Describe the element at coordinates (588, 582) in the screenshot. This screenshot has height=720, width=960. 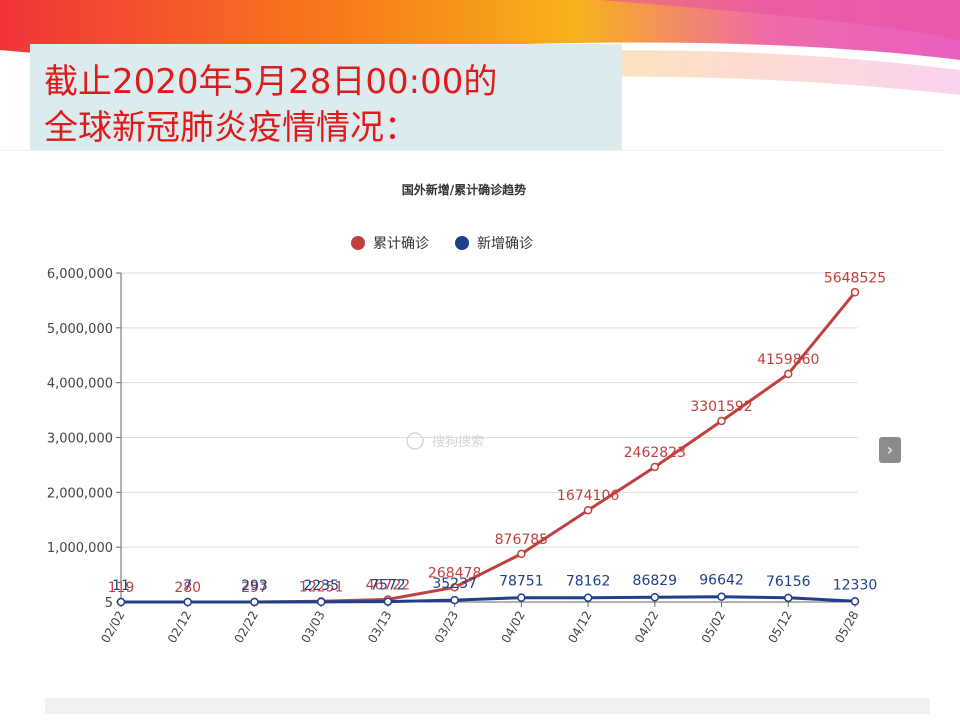
I see `data-label: 78162` at that location.